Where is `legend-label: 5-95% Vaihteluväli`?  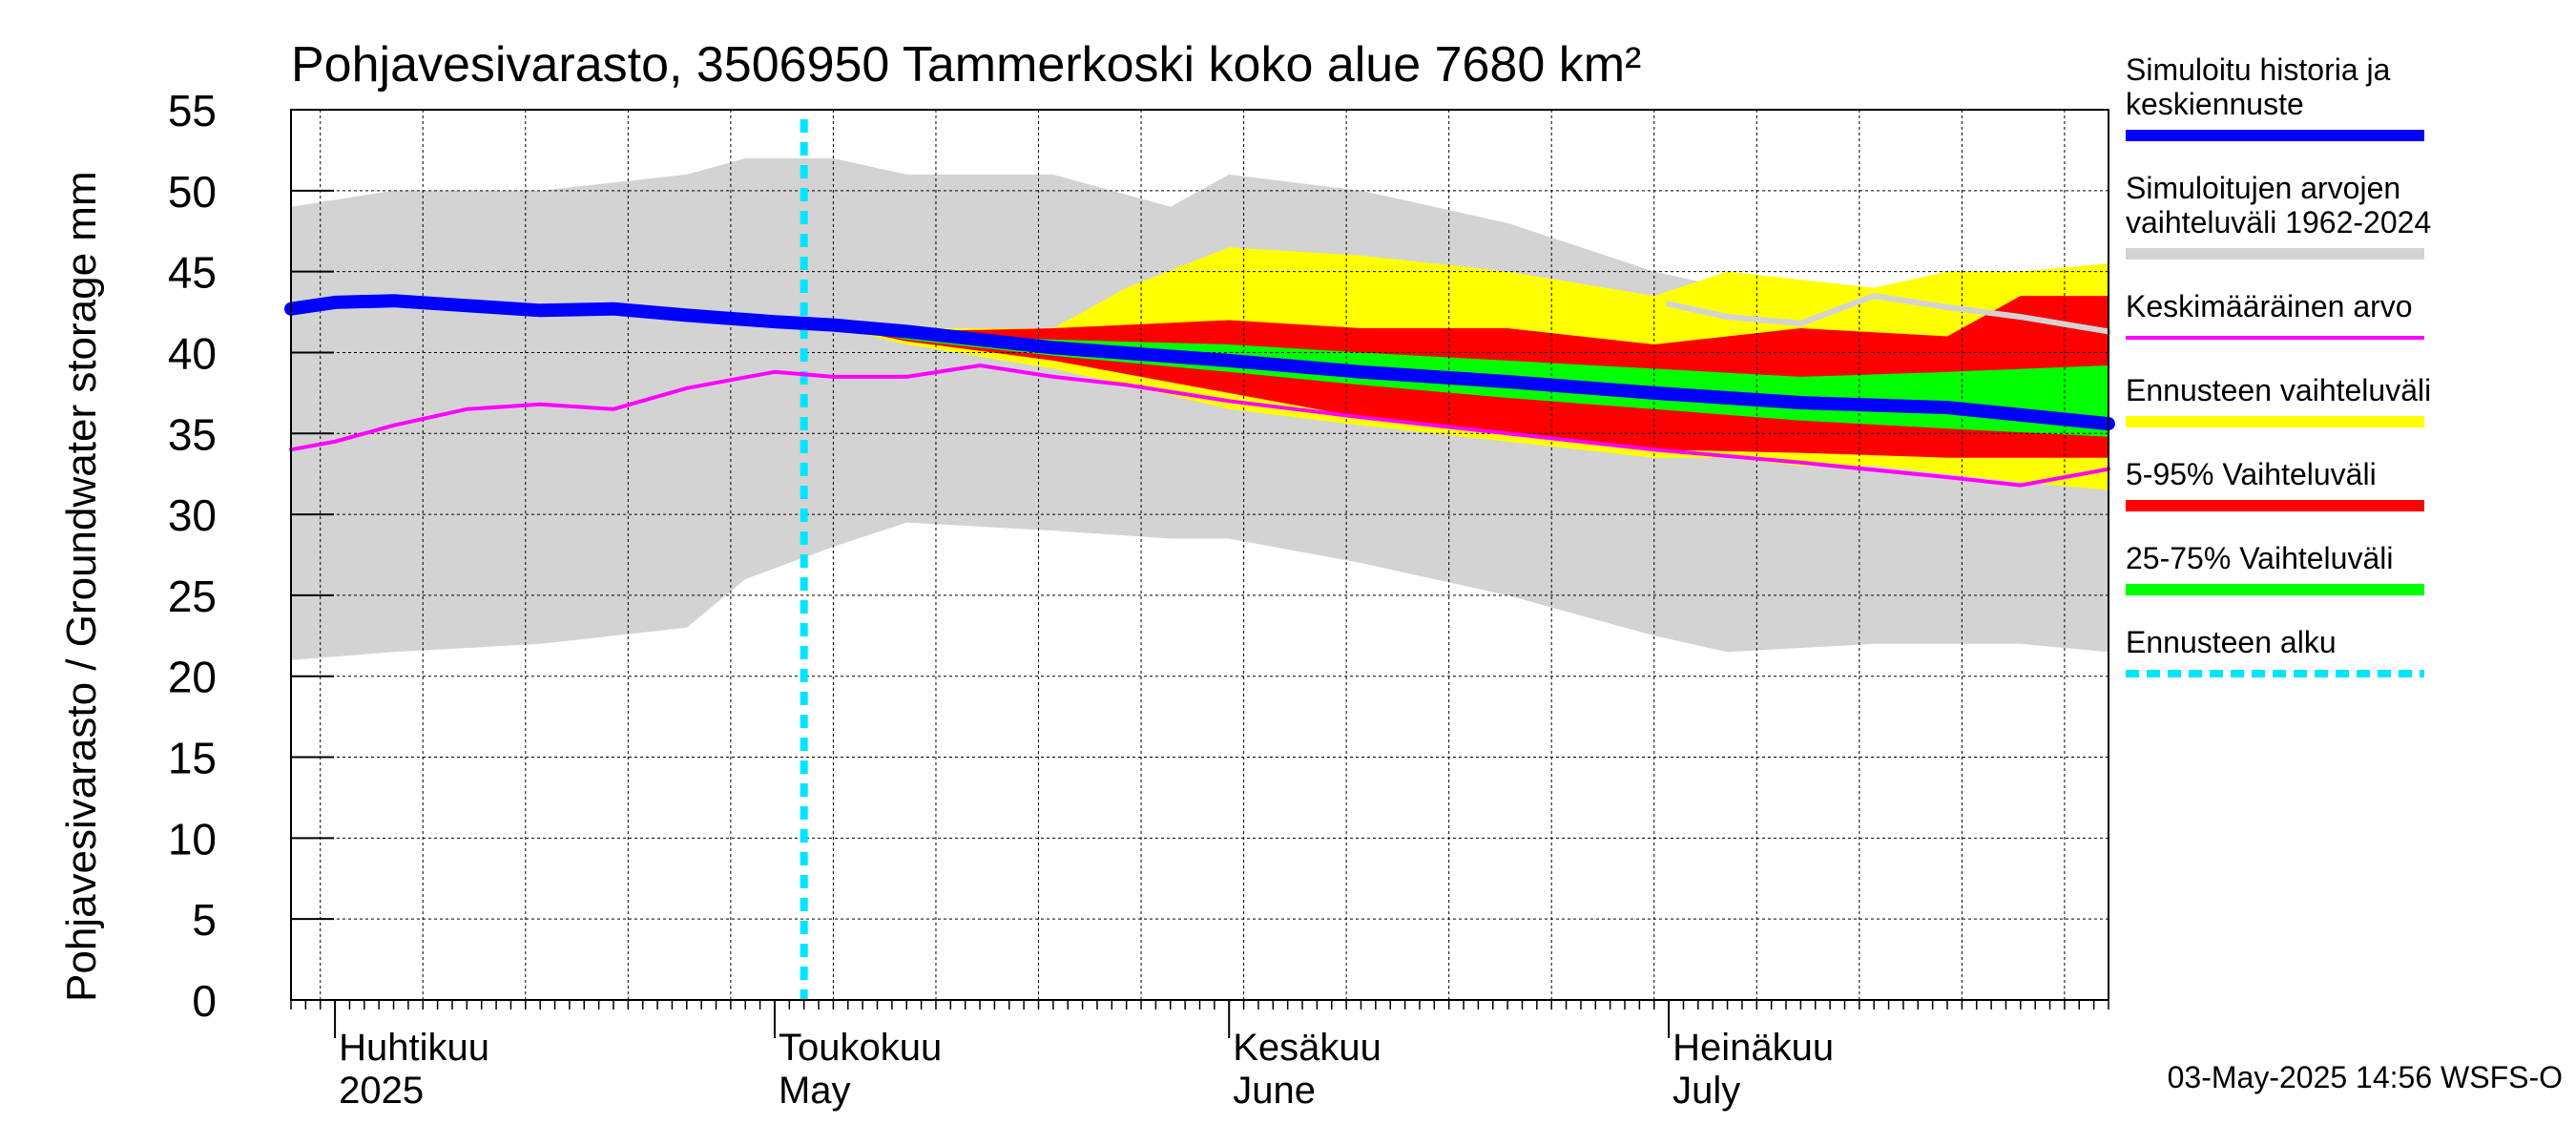
legend-label: 5-95% Vaihteluväli is located at coordinates (2251, 474).